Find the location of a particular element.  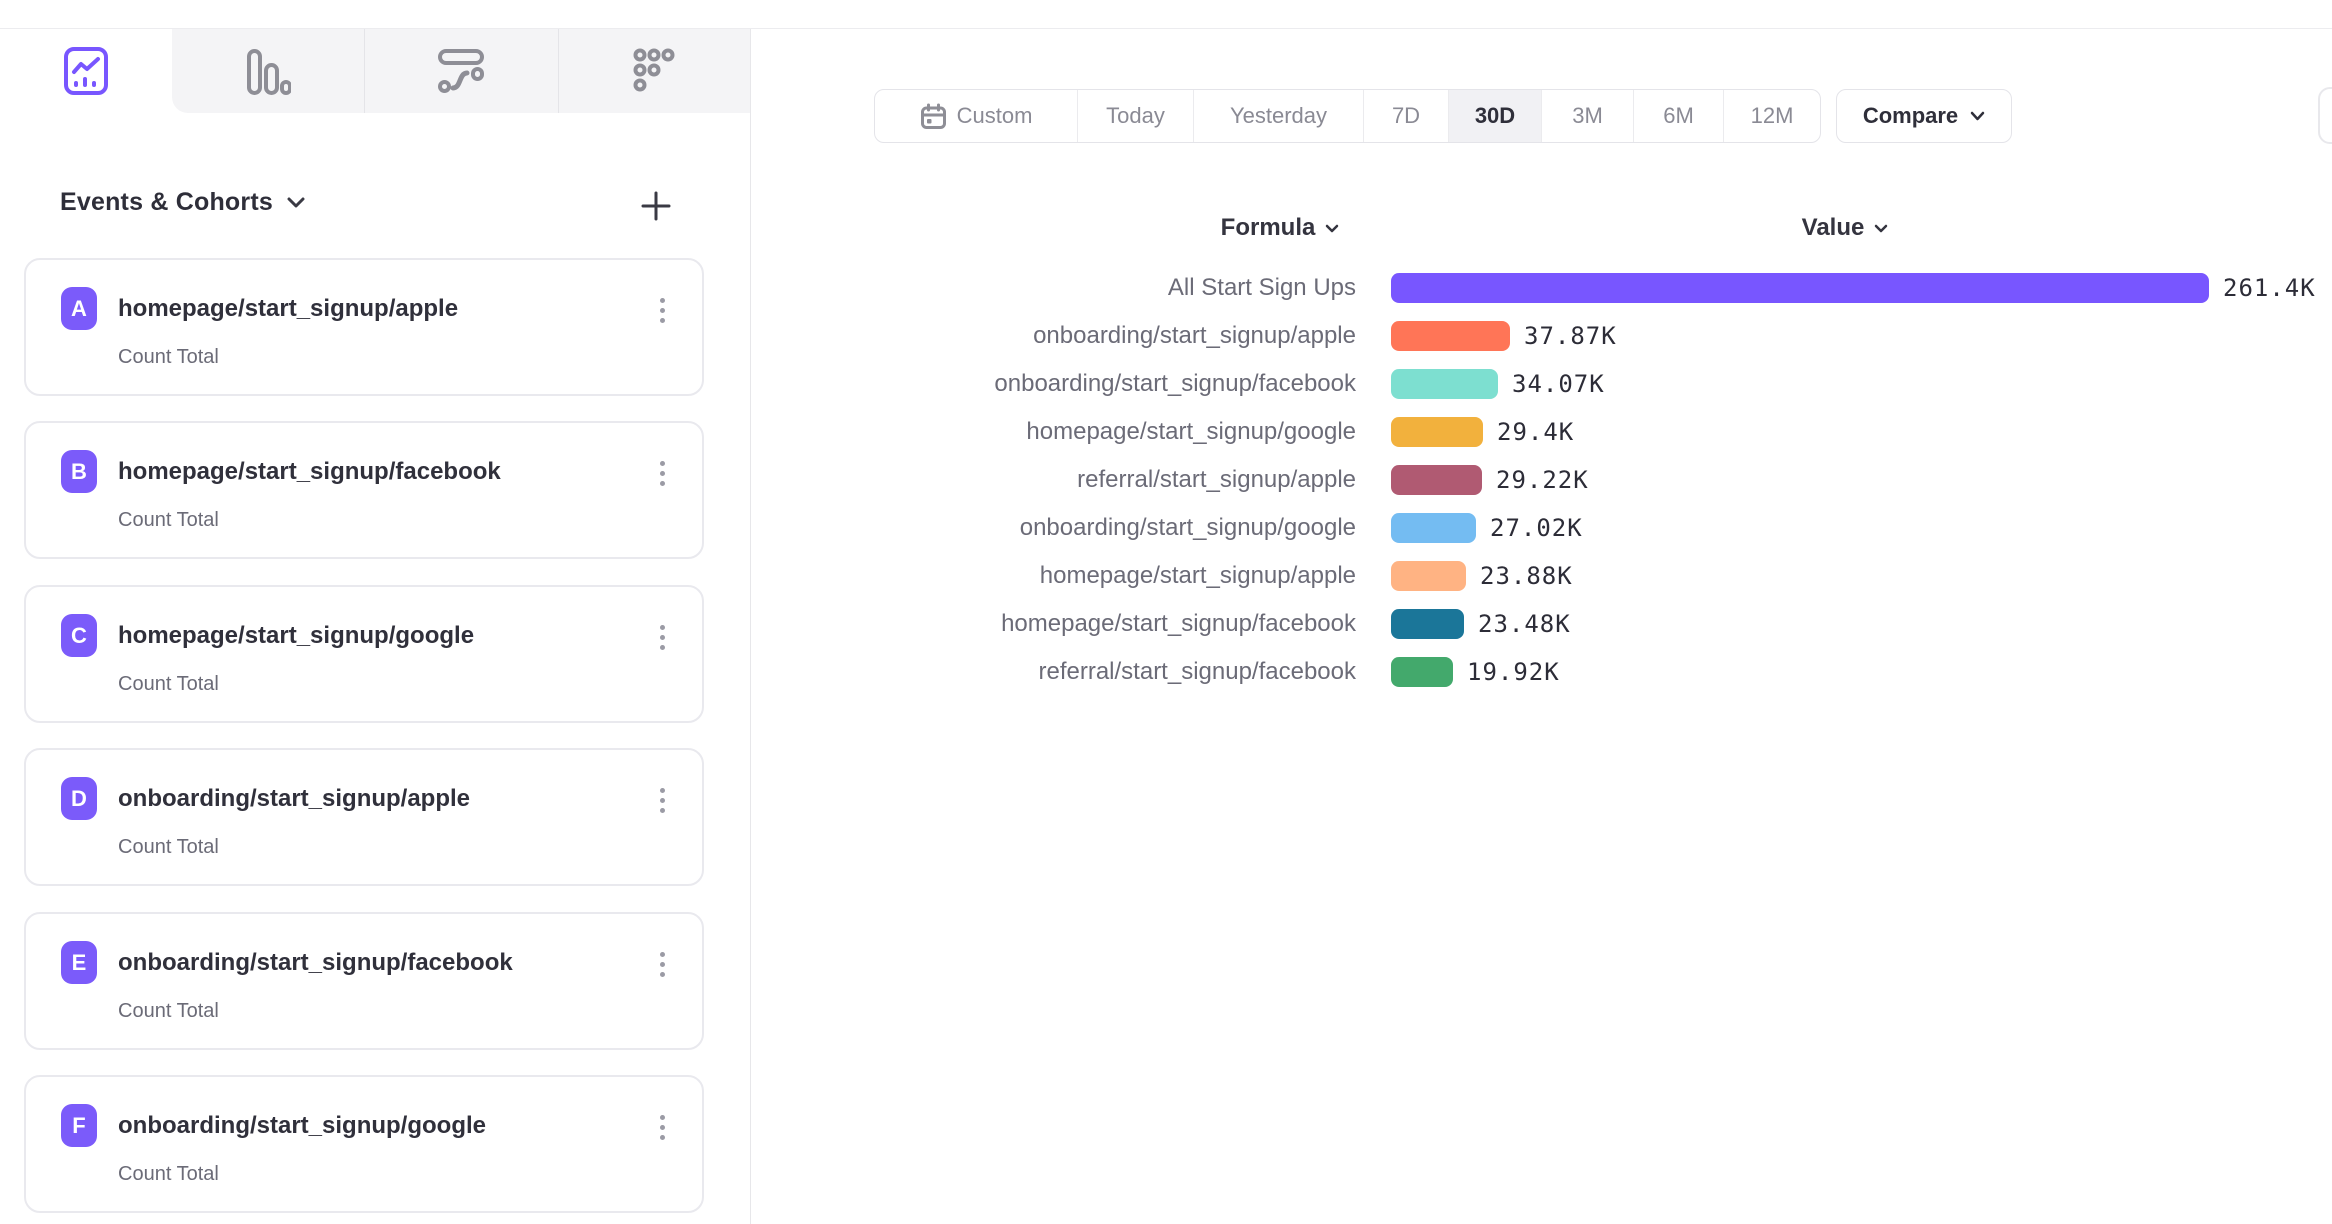

line-chart-icon is located at coordinates (86, 71).